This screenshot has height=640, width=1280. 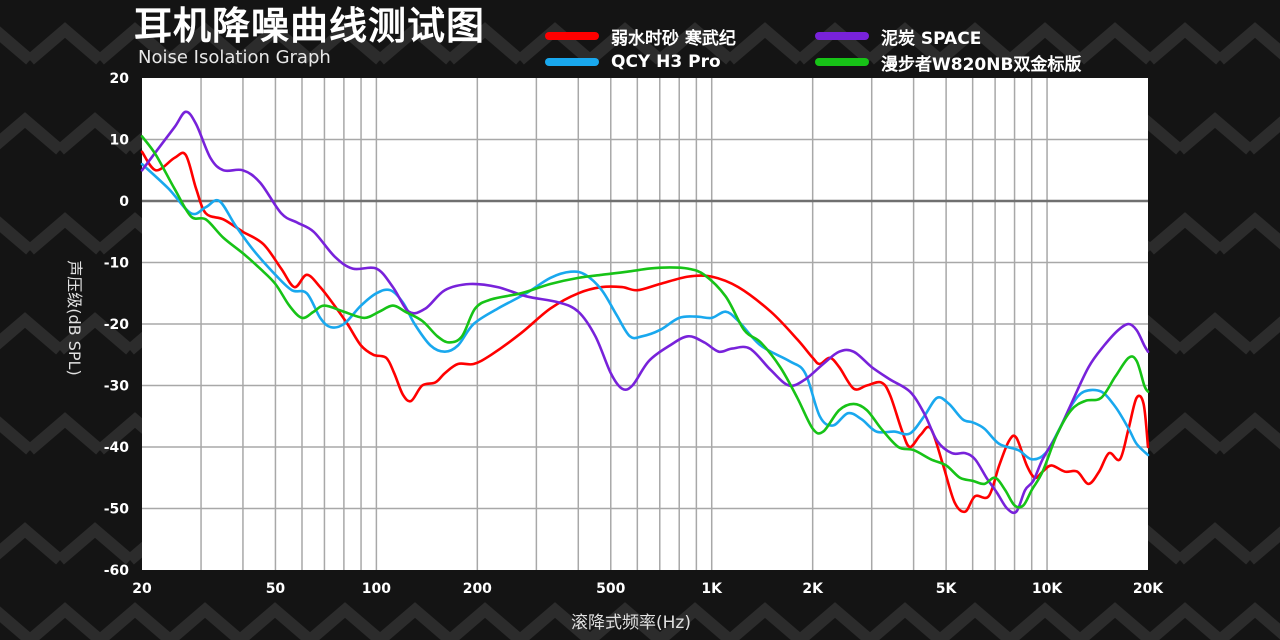 I want to click on y-tick-label: -10, so click(x=117, y=264).